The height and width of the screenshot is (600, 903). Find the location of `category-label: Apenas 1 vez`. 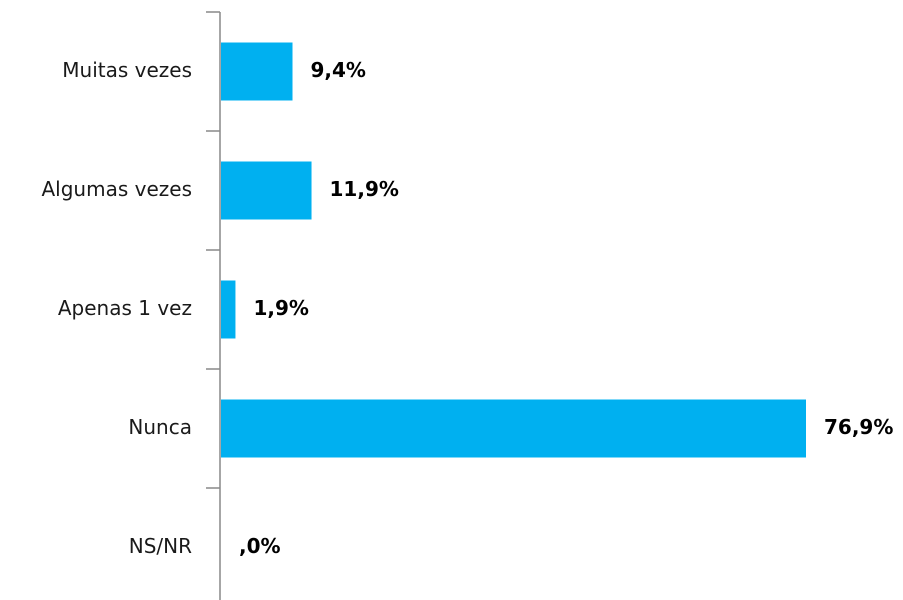

category-label: Apenas 1 vez is located at coordinates (125, 308).